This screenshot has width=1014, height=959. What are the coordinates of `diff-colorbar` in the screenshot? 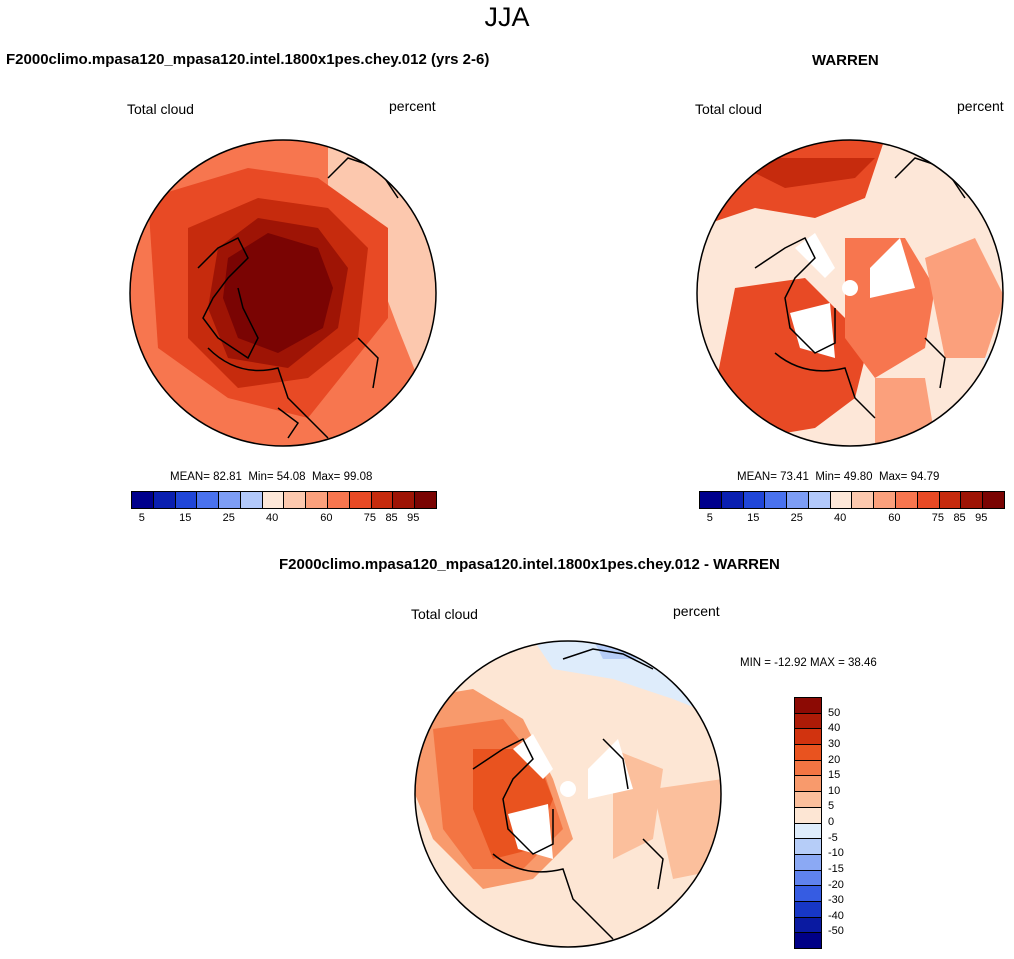 It's located at (808, 823).